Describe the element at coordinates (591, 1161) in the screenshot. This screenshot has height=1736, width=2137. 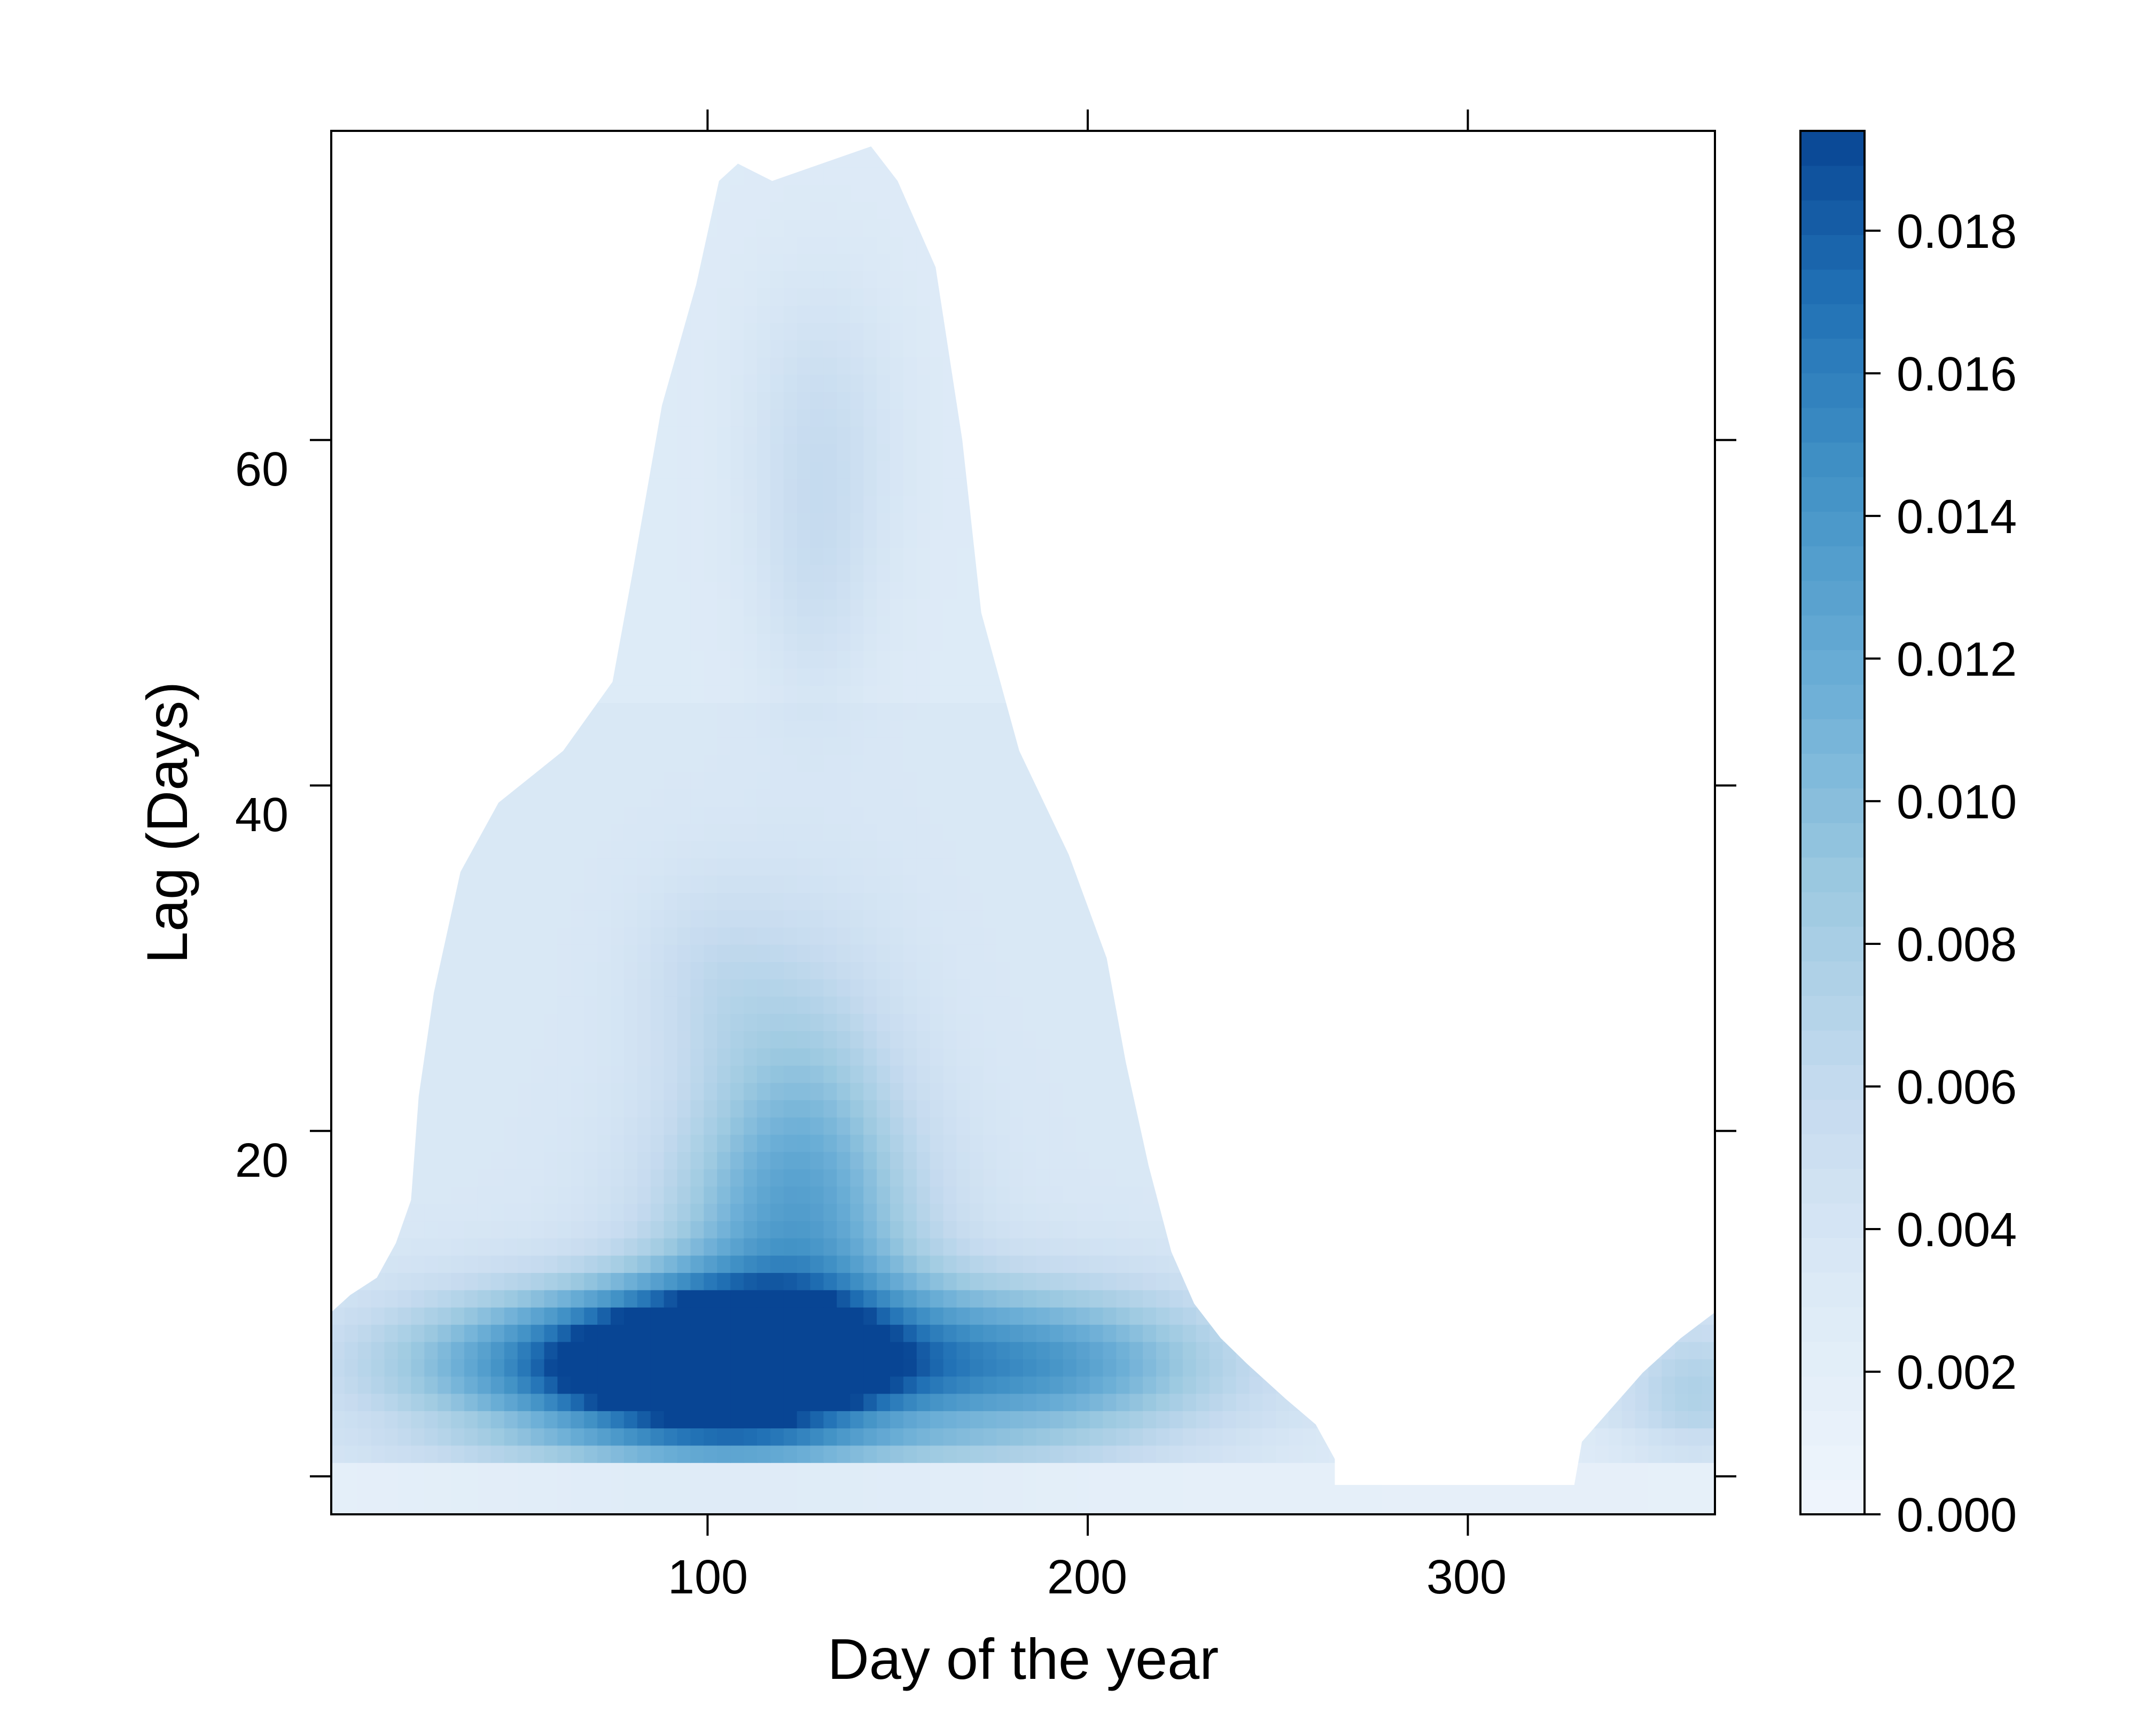
I see `heatmap-cell-2099` at that location.